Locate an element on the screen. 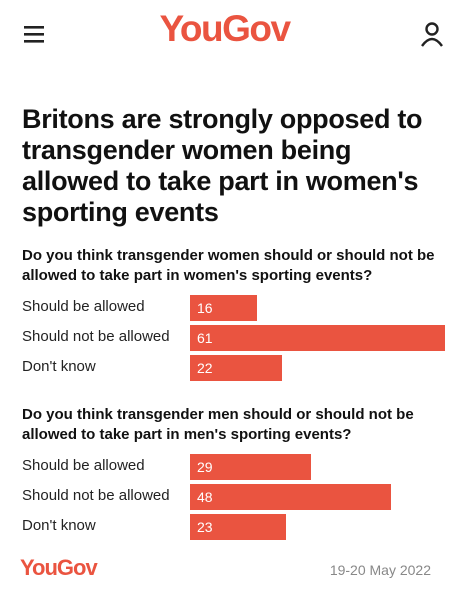 The image size is (449, 600). bar-row: Should be allowed 16 is located at coordinates (234, 309).